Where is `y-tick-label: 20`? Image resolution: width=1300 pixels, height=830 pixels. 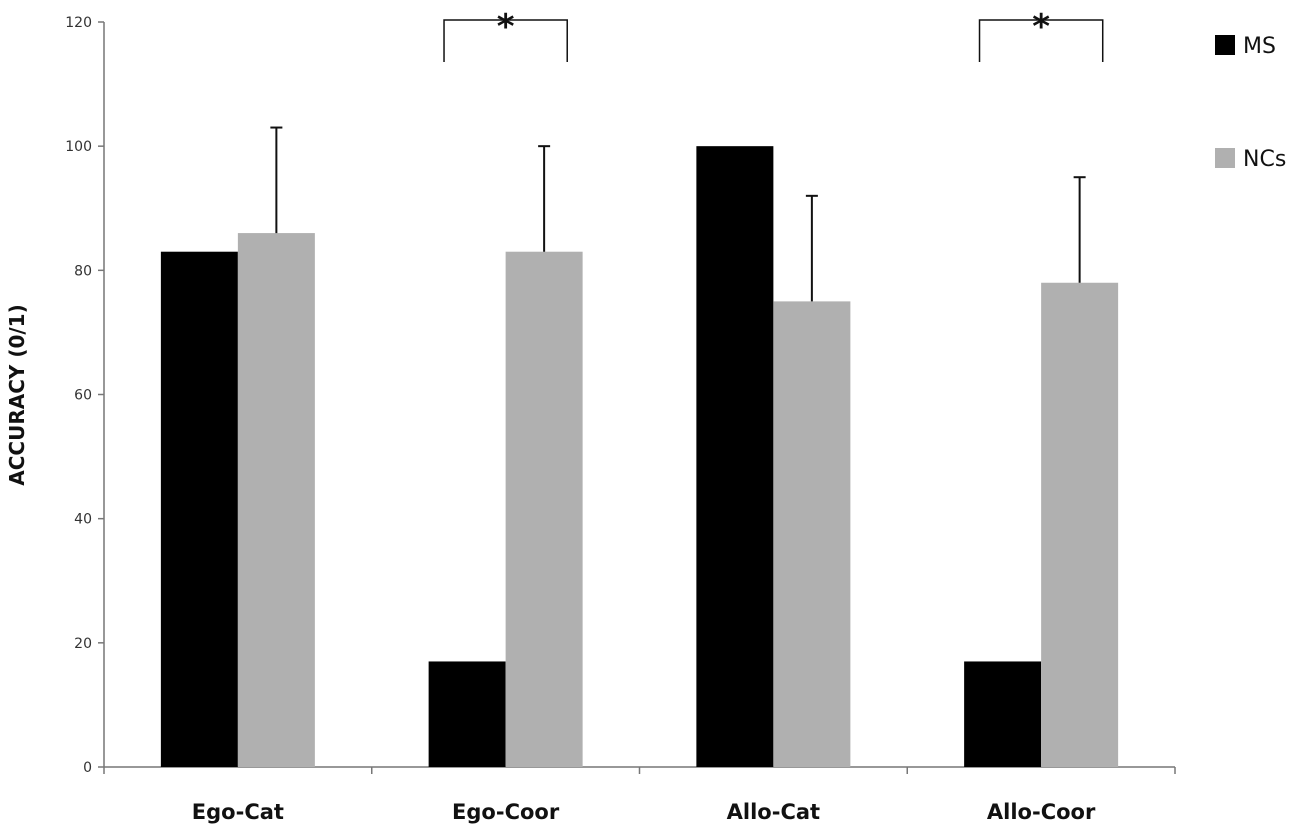 y-tick-label: 20 is located at coordinates (83, 644).